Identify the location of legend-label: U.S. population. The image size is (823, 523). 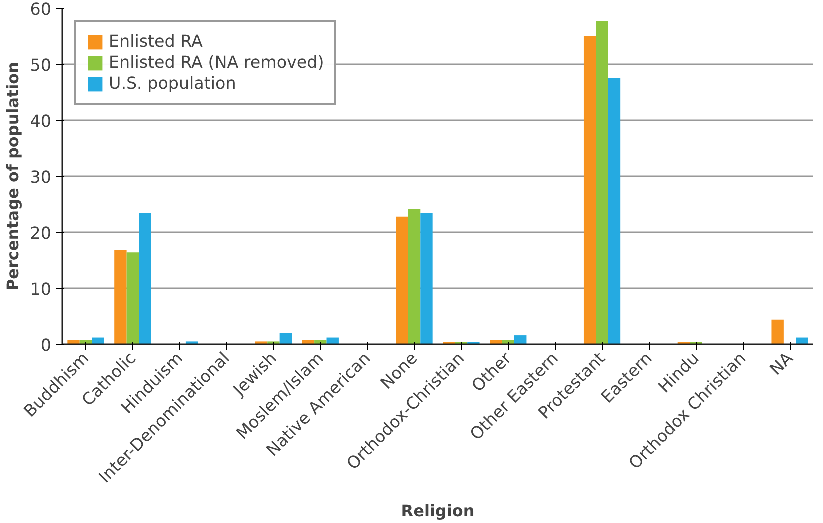
(172, 83).